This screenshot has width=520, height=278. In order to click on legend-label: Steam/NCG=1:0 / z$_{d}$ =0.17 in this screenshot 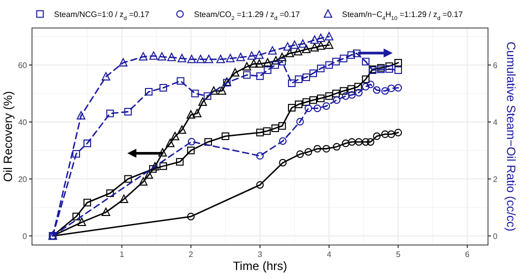, I will do `click(102, 16)`.